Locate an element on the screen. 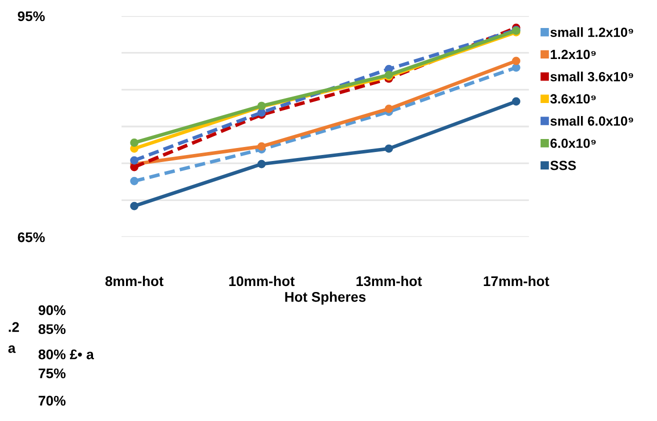 This screenshot has height=421, width=657. x-tick-label: 17mm-hot is located at coordinates (517, 281).